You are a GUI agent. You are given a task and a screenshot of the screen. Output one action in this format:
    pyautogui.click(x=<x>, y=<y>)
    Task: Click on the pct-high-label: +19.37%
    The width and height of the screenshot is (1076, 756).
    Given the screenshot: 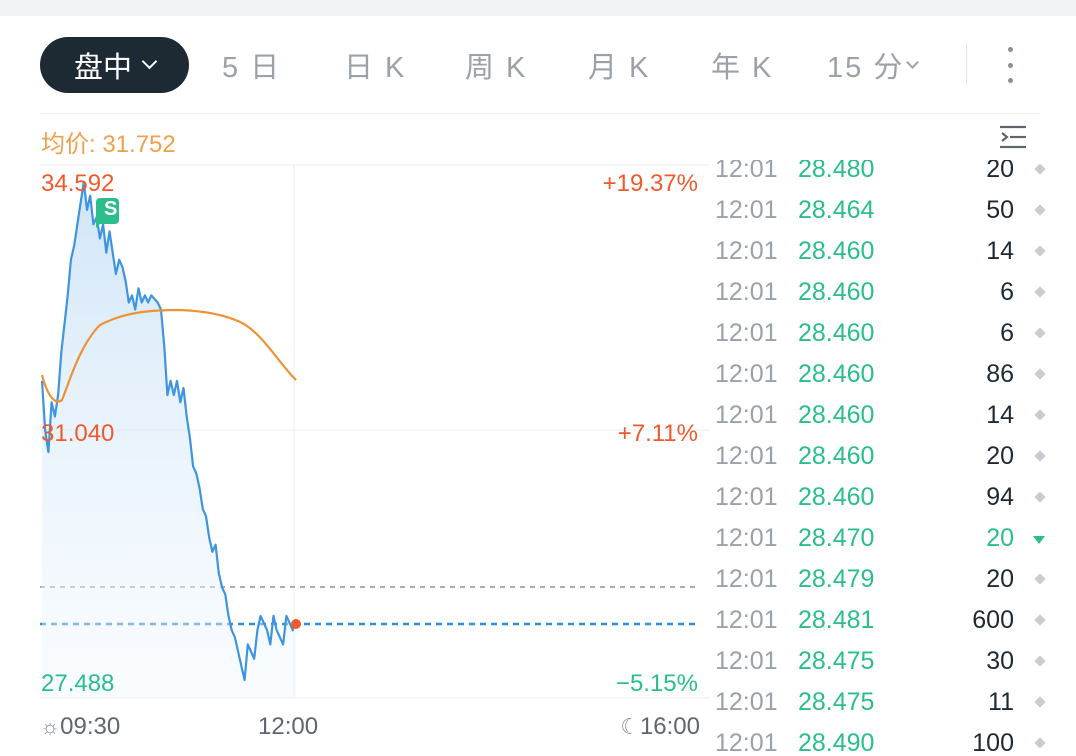 What is the action you would take?
    pyautogui.click(x=650, y=183)
    